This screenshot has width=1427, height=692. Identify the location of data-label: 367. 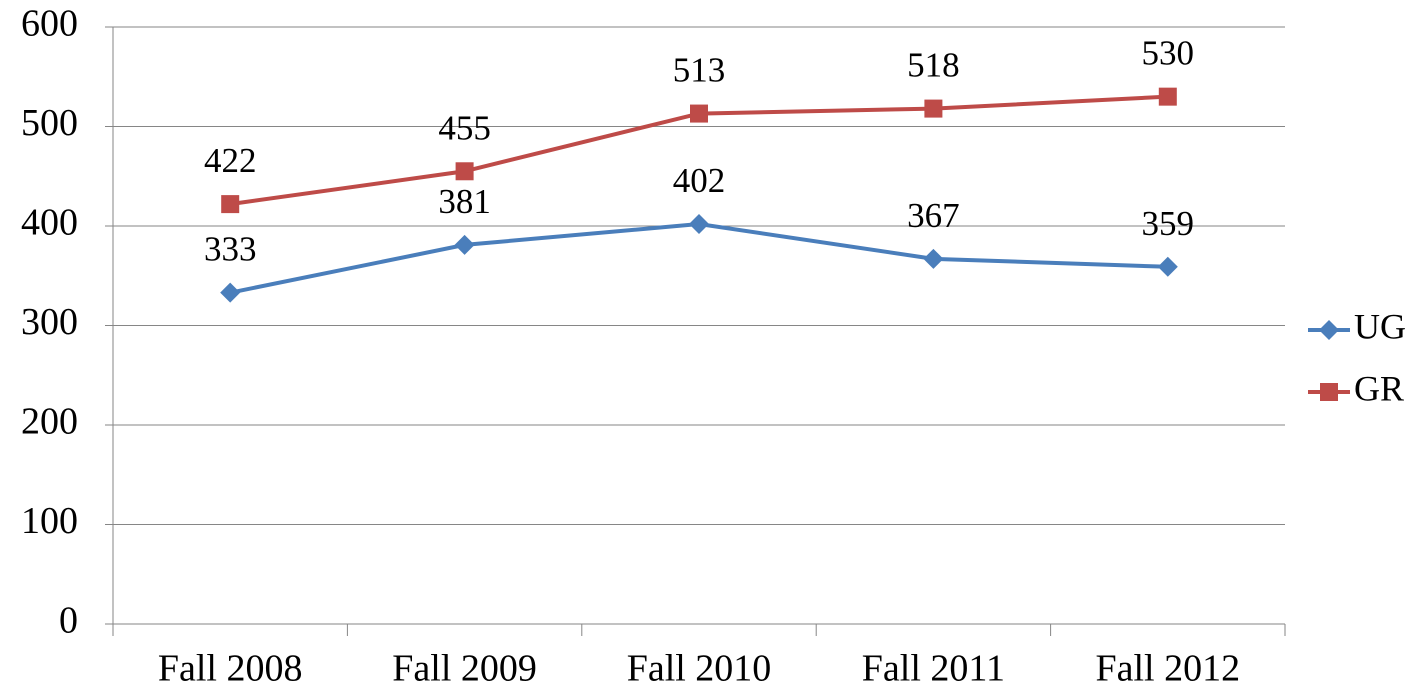
(933, 215).